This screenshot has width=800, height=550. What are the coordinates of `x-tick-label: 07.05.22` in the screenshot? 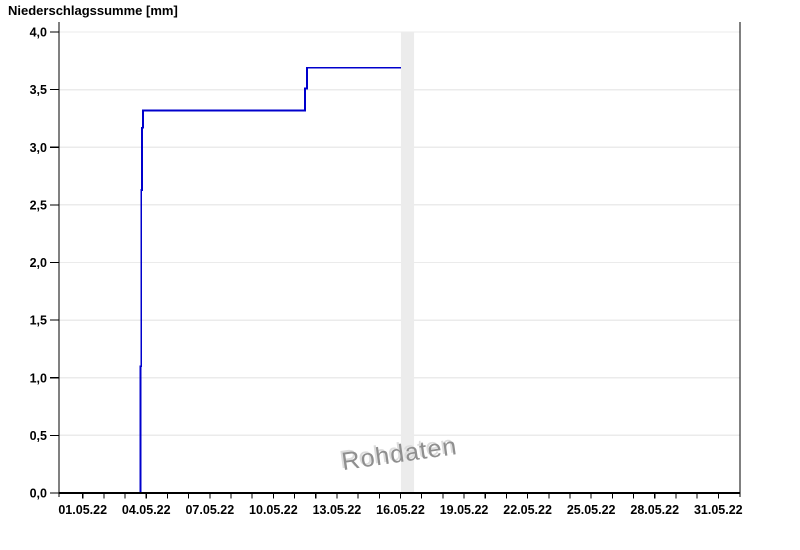 It's located at (209, 510).